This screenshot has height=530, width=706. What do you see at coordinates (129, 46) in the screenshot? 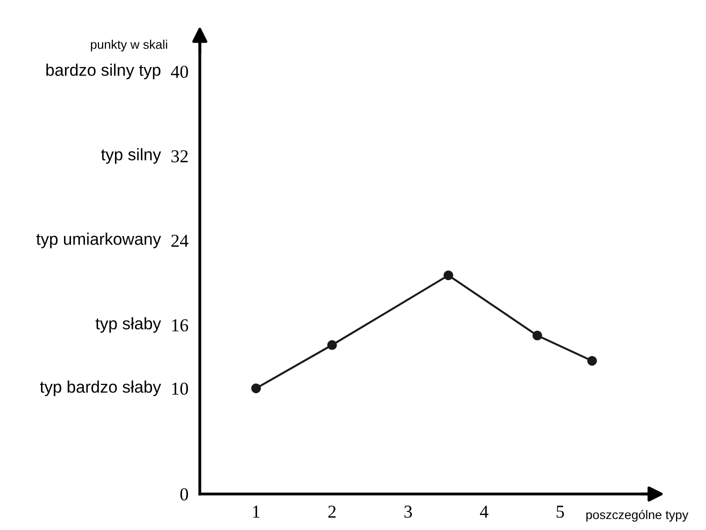
I see `y-axis-title: punkty w skali` at bounding box center [129, 46].